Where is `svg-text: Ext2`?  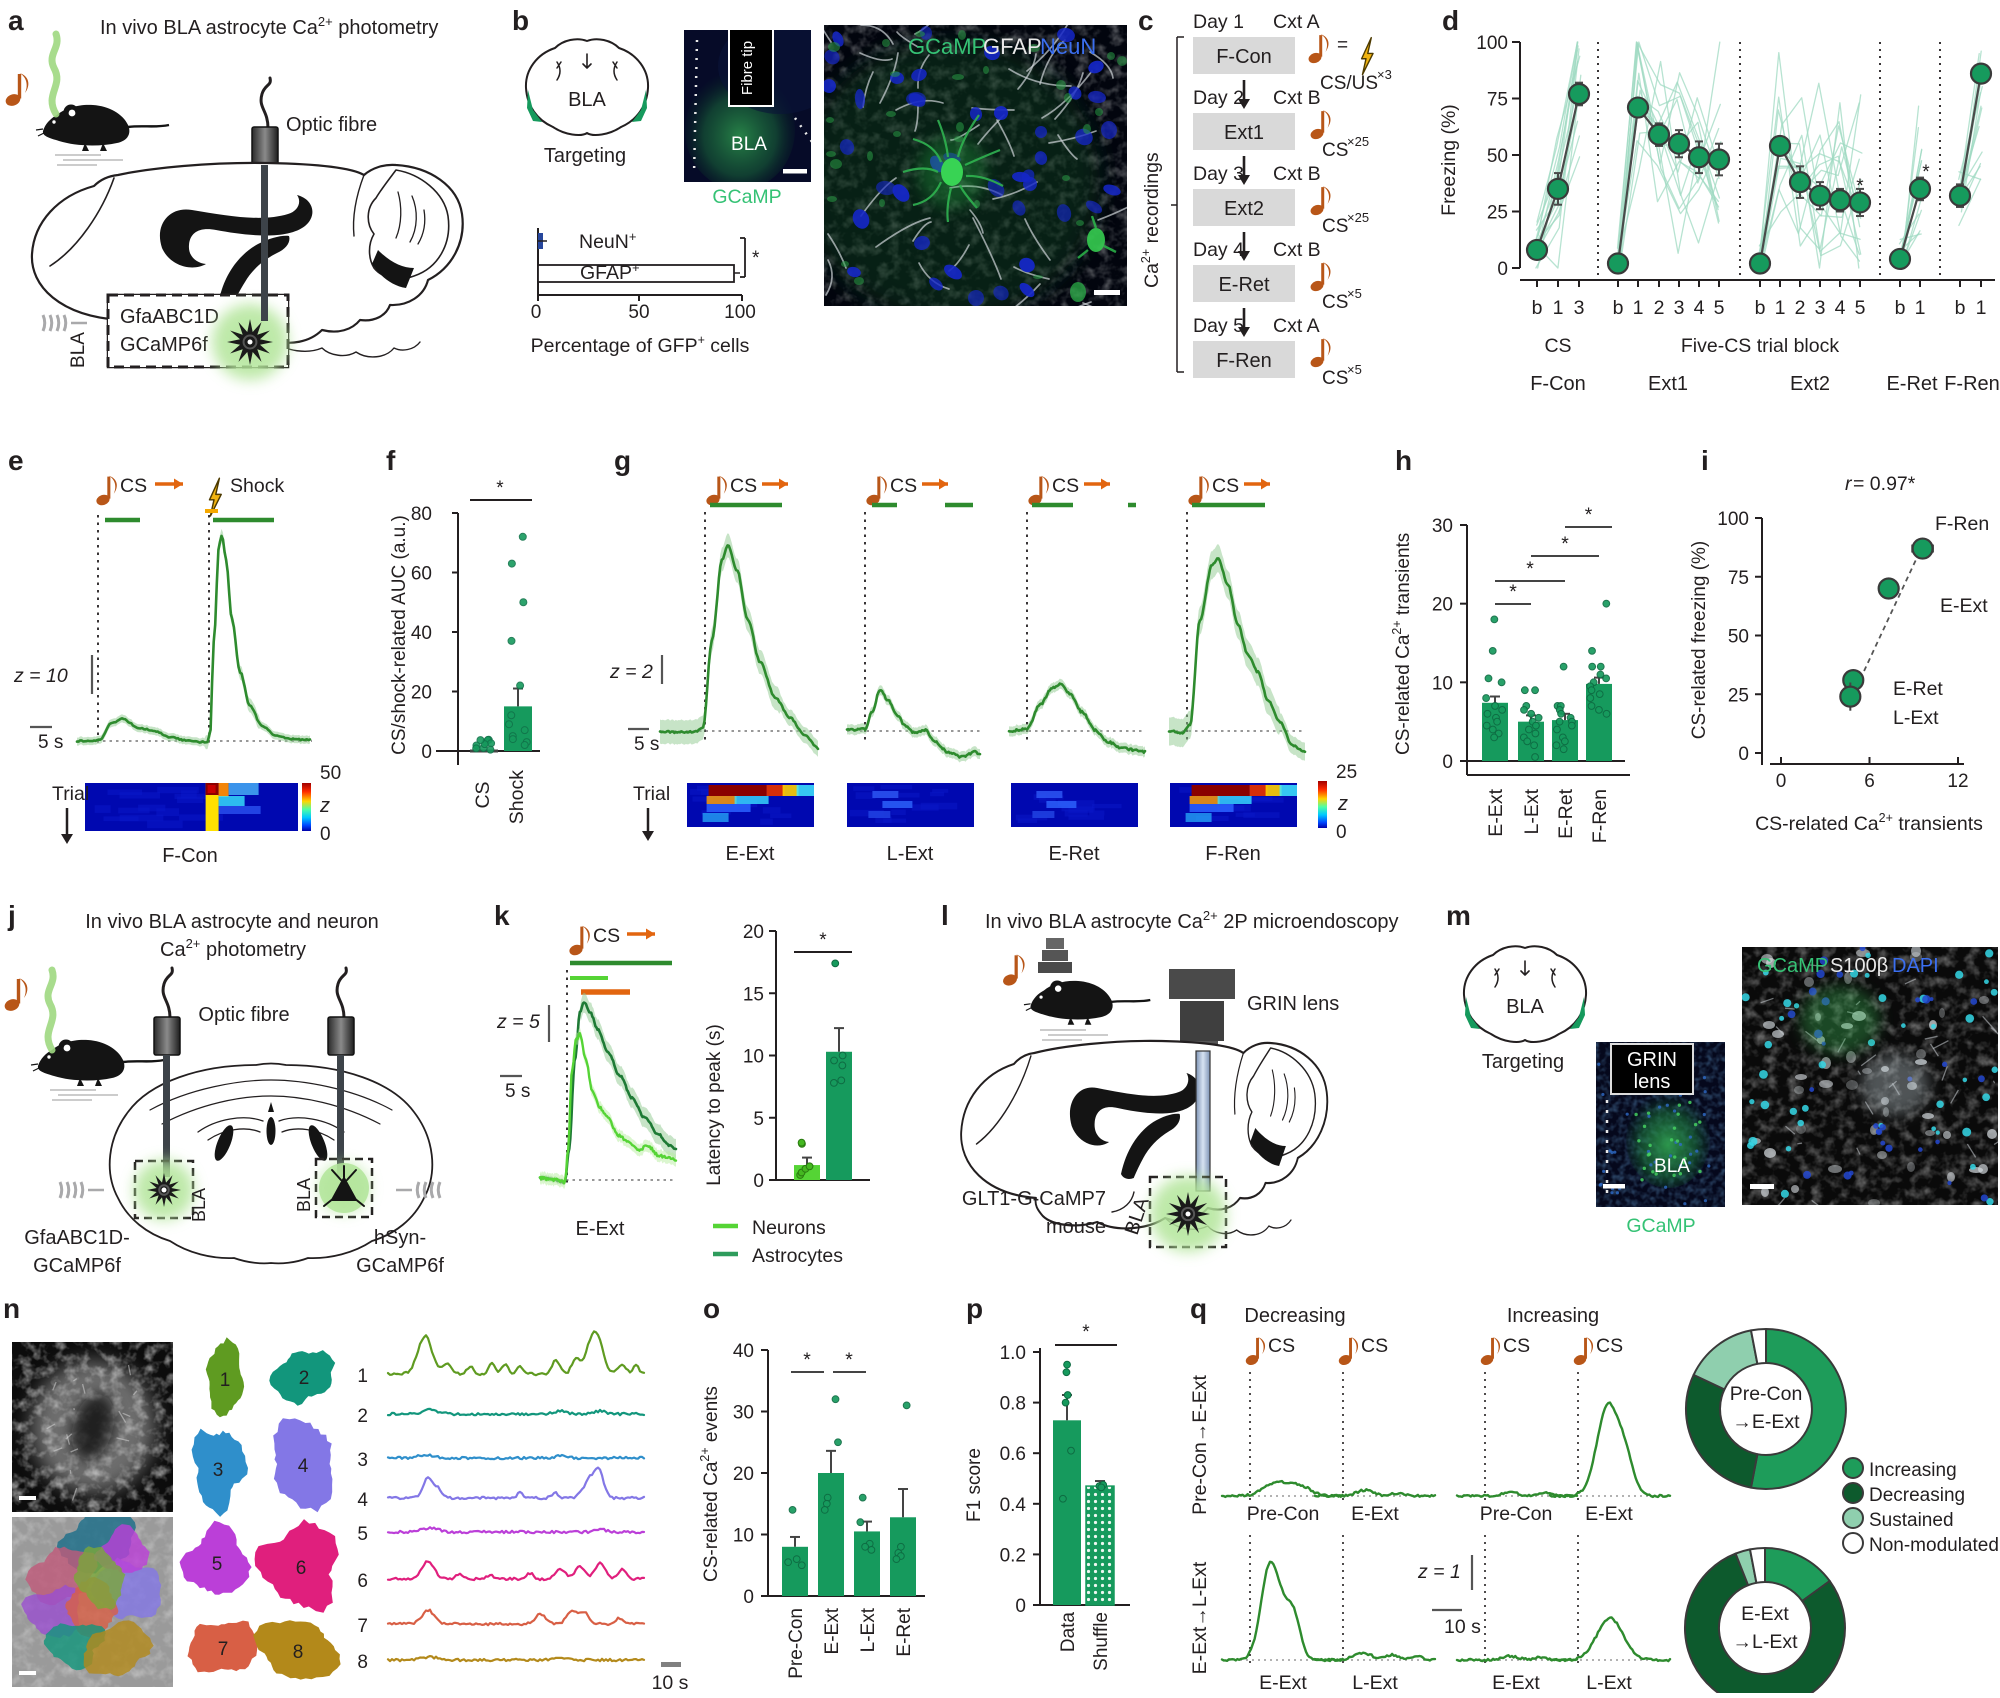
svg-text: Ext2 is located at coordinates (1244, 209).